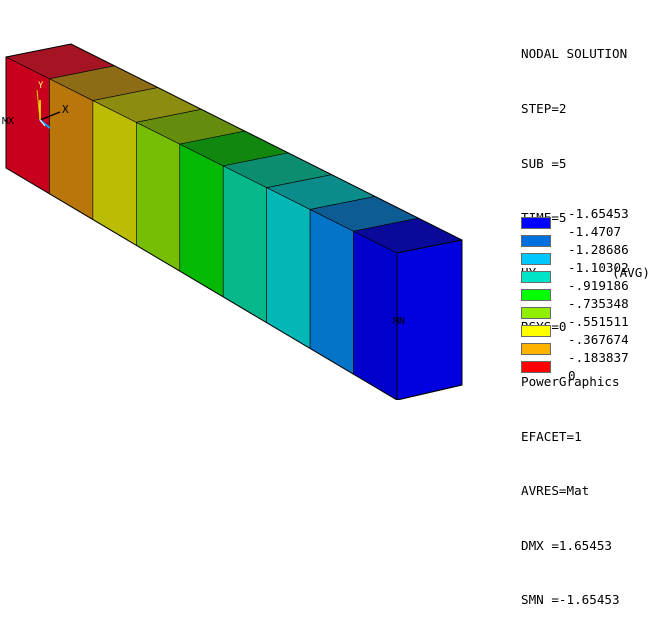  I want to click on info-sub: SUB =5, so click(544, 163).